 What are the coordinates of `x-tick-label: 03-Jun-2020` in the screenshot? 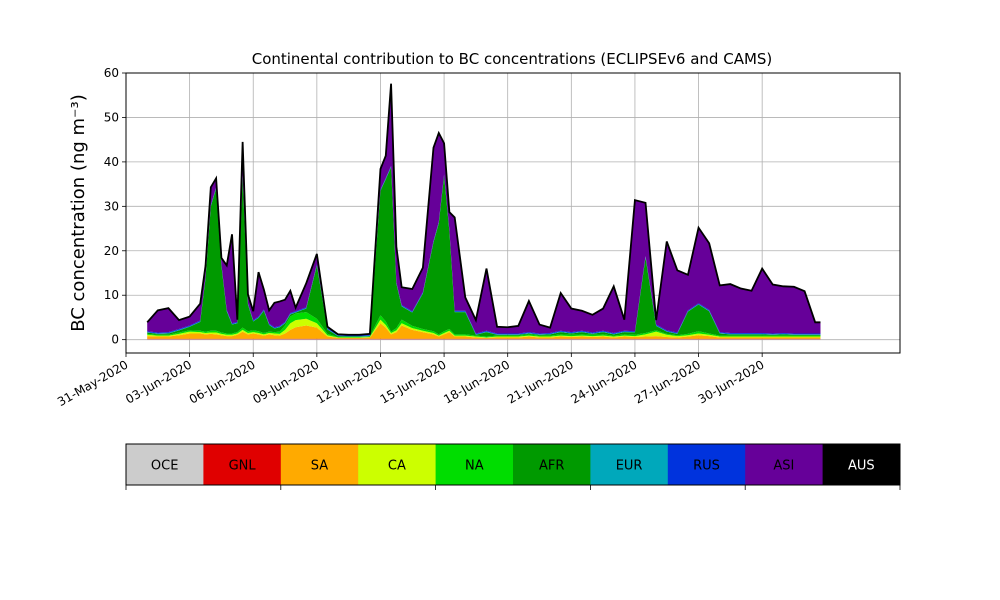 It's located at (158, 381).